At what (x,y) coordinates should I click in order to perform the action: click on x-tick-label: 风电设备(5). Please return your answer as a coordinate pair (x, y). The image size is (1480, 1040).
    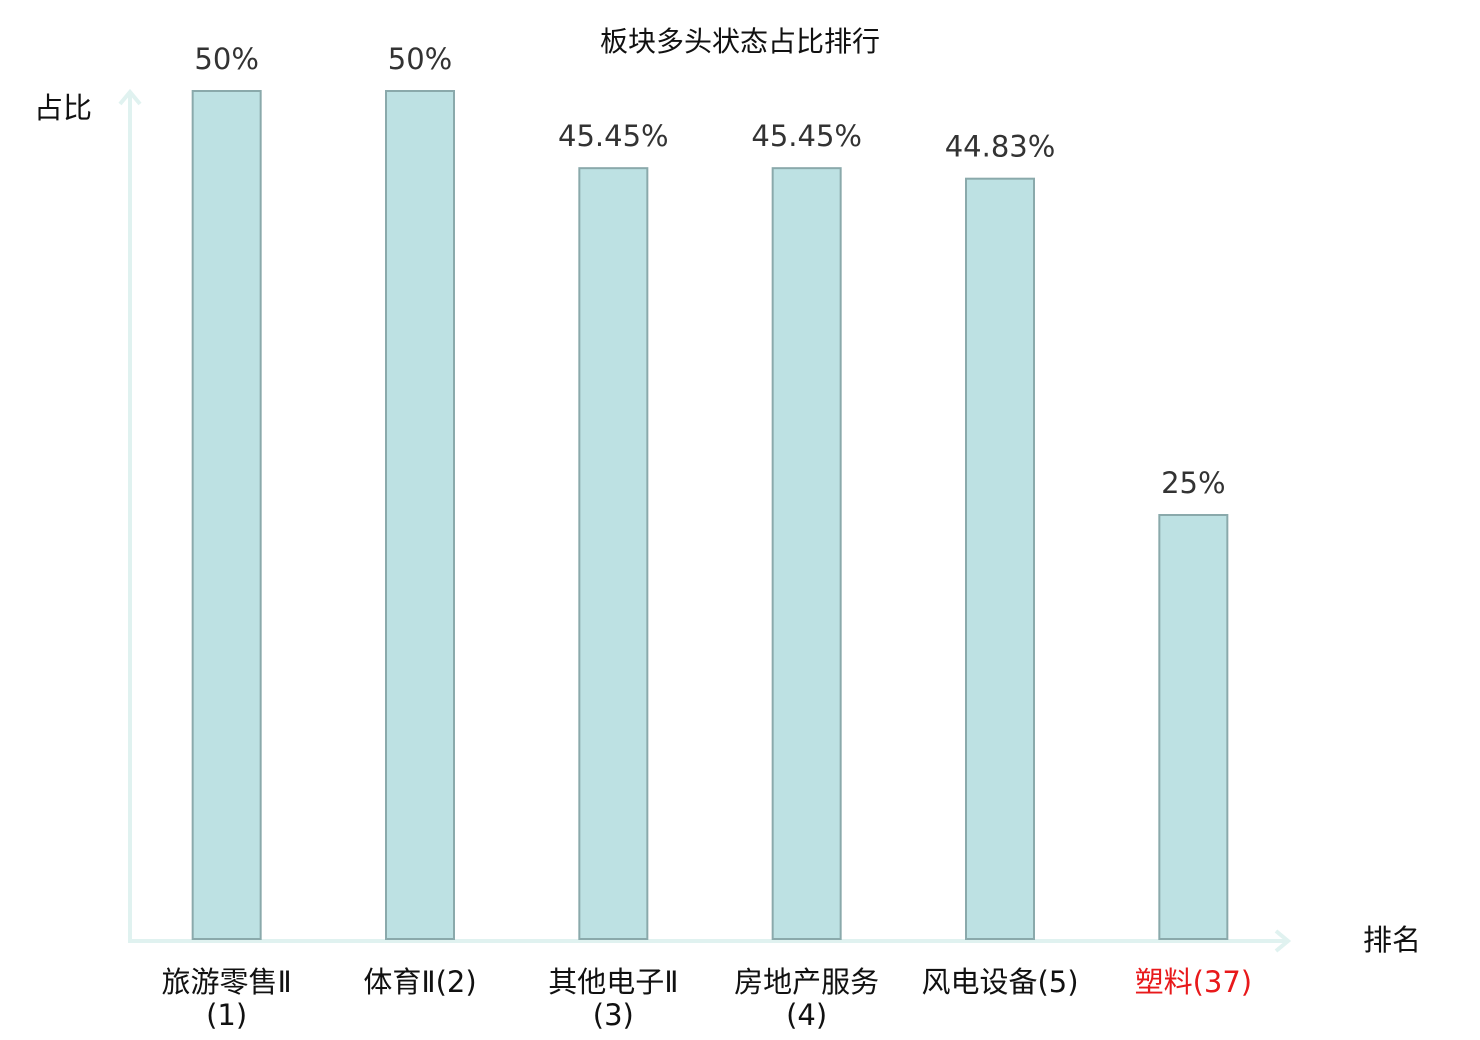
    Looking at the image, I should click on (1000, 982).